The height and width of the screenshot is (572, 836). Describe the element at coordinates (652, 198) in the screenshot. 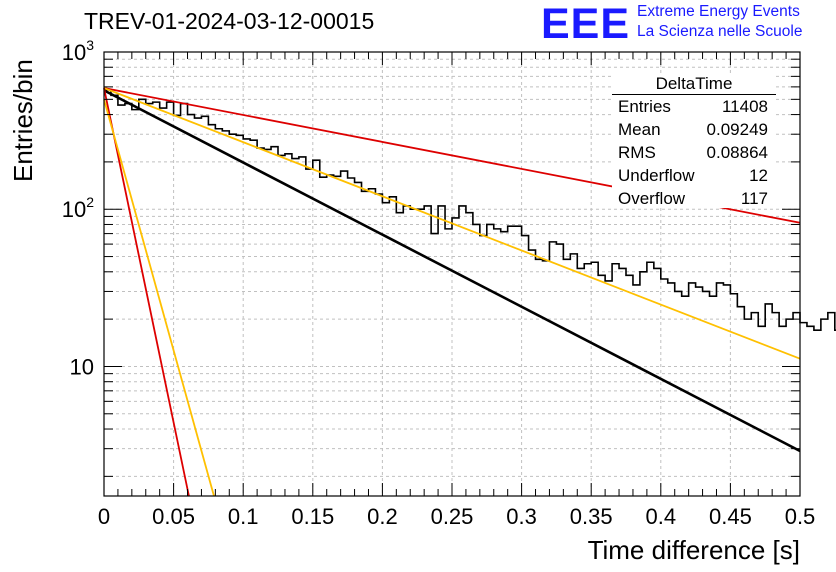

I see `stats-label: Overflow` at that location.